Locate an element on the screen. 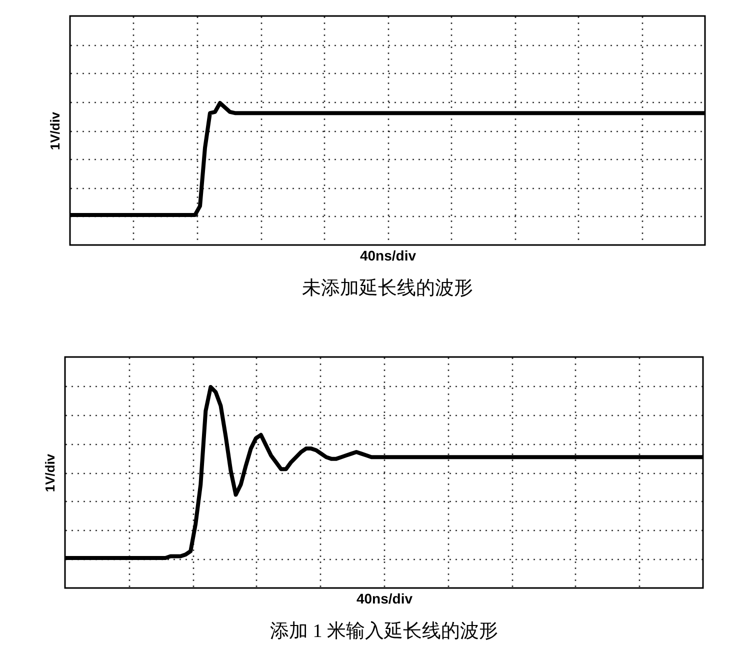 Image resolution: width=745 pixels, height=659 pixels. text: 未添加延长线的波形 is located at coordinates (387, 288).